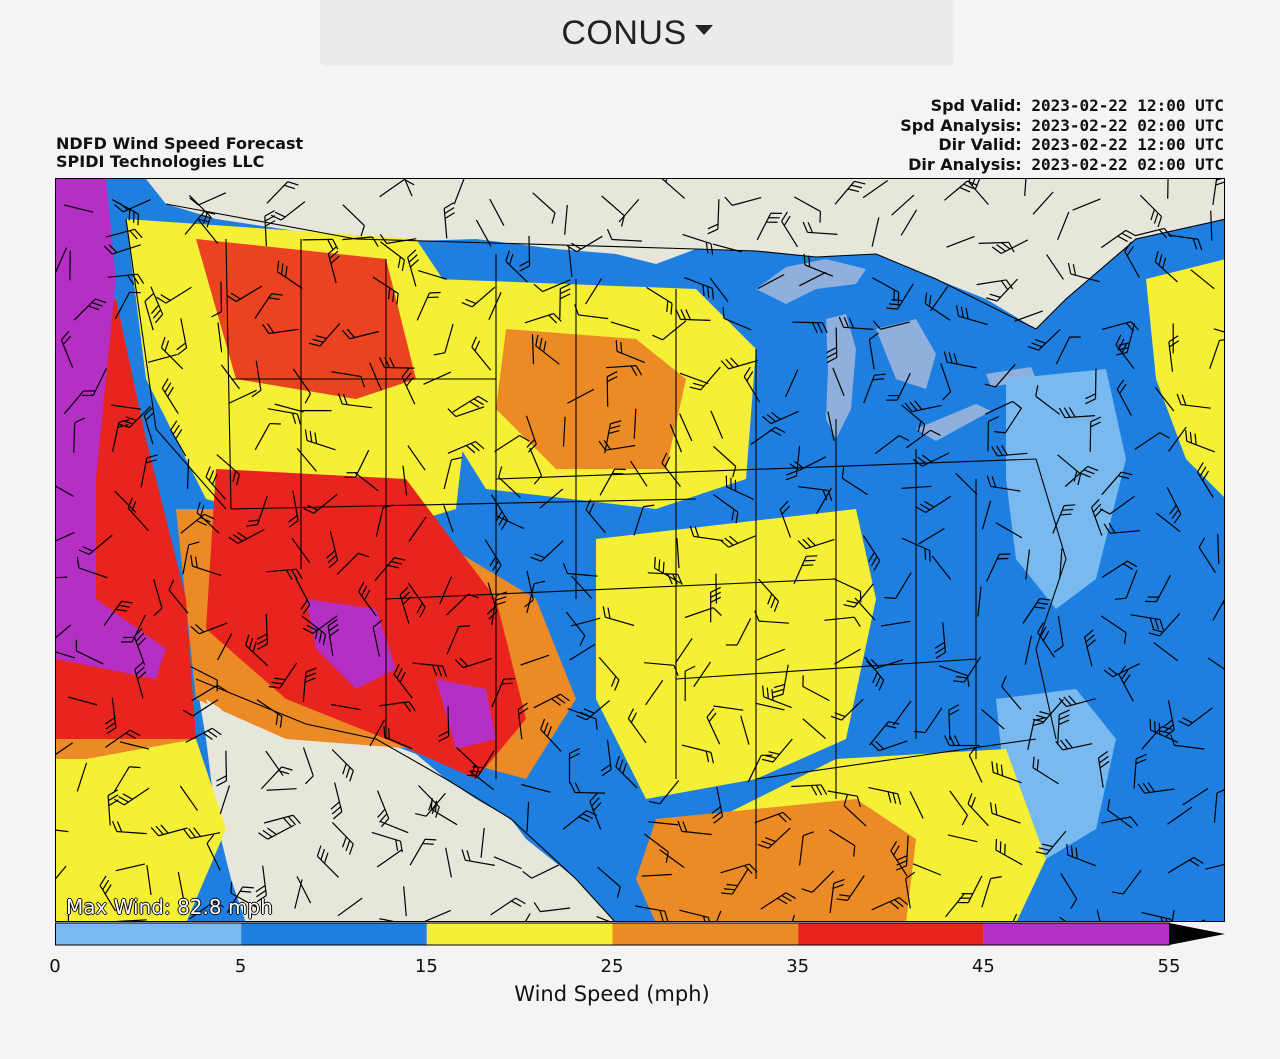 Image resolution: width=1280 pixels, height=1059 pixels. I want to click on dir-analysis-row: Dir Analysis: 2023-02-22 02:00 UTC, so click(1062, 165).